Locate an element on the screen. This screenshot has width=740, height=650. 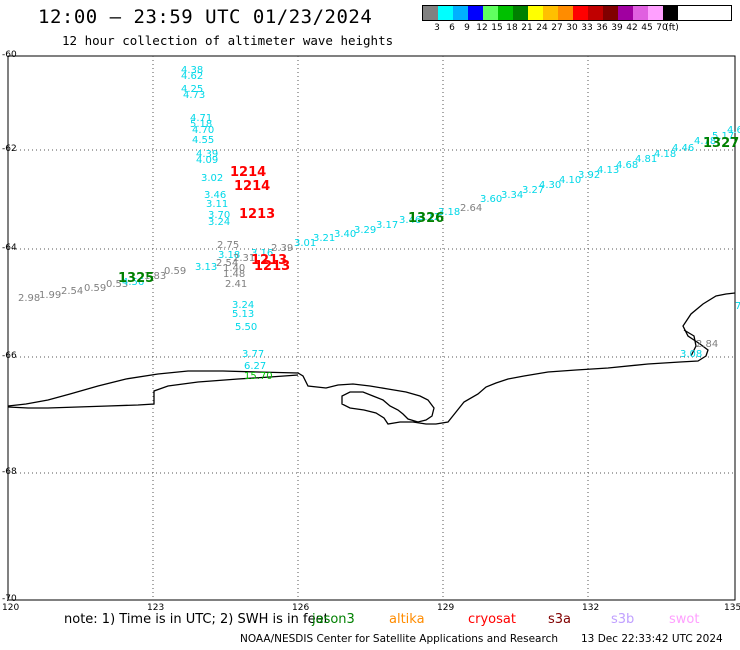
wave-height-label: 5.50 is located at coordinates (246, 327).